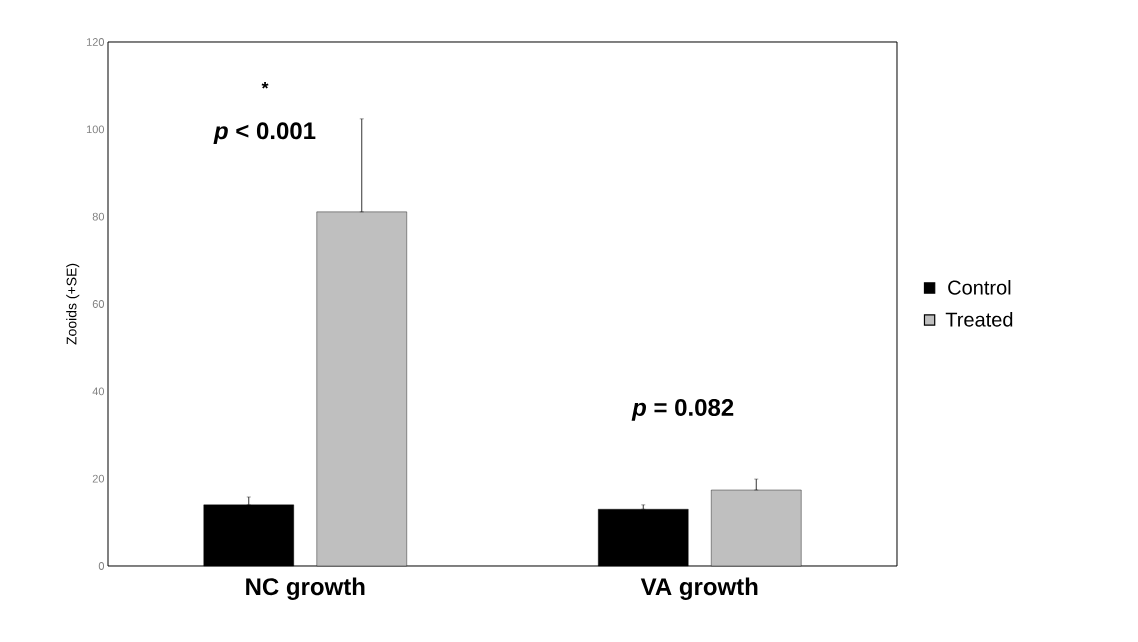 The height and width of the screenshot is (642, 1138). I want to click on y-tick-label: 60, so click(98, 304).